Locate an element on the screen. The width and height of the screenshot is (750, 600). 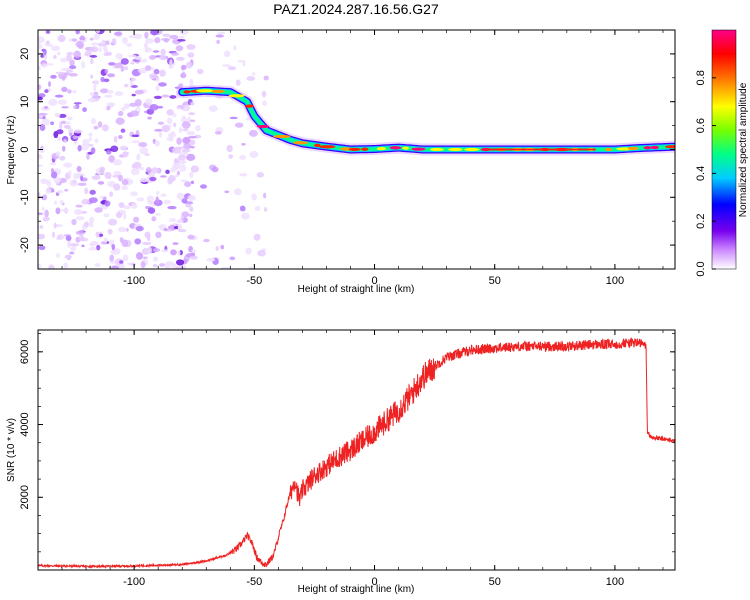
colorbar-gradient is located at coordinates (724, 149).